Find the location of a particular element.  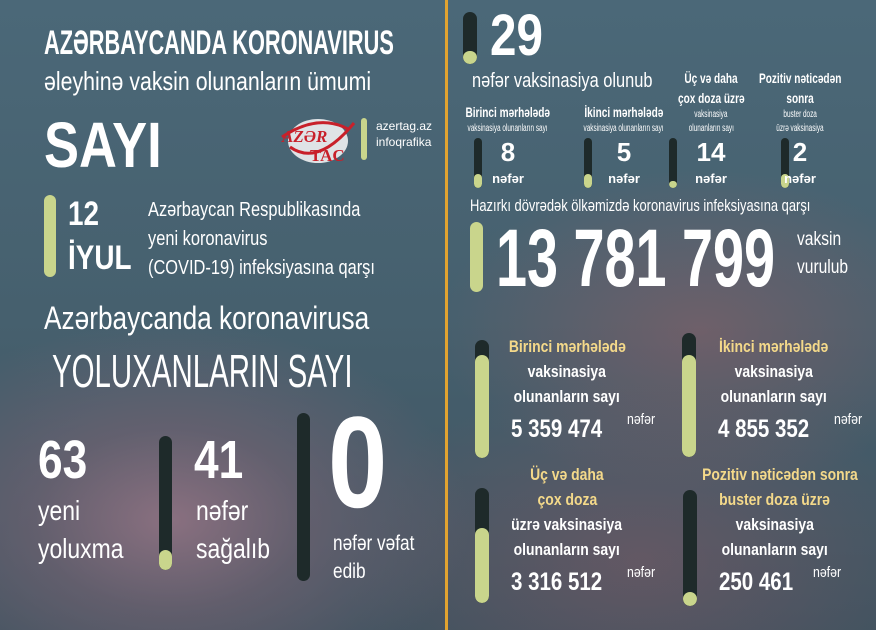

daily-value: 29 is located at coordinates (516, 35).